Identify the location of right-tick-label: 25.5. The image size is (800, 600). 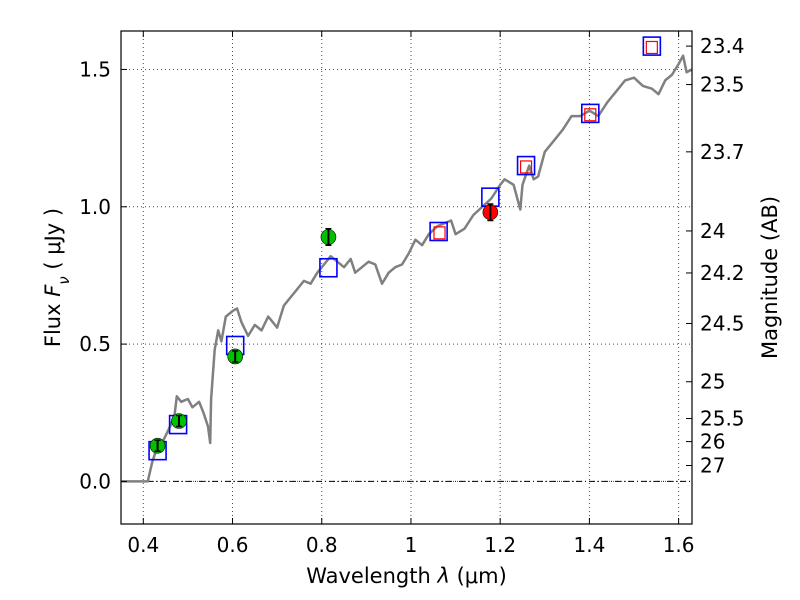
(722, 419).